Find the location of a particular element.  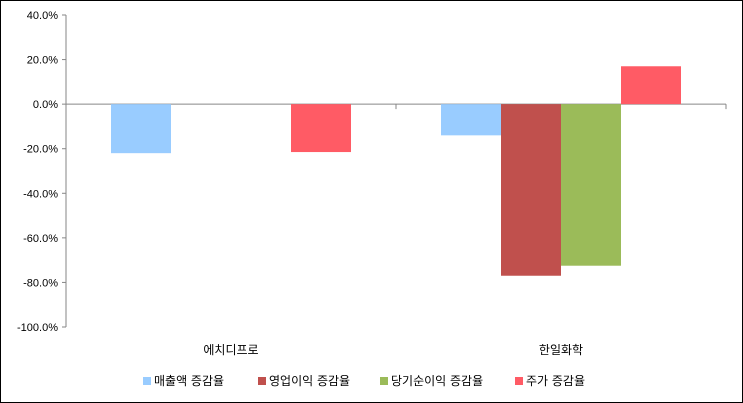

y-tick-label: 40.0% is located at coordinates (42, 16).